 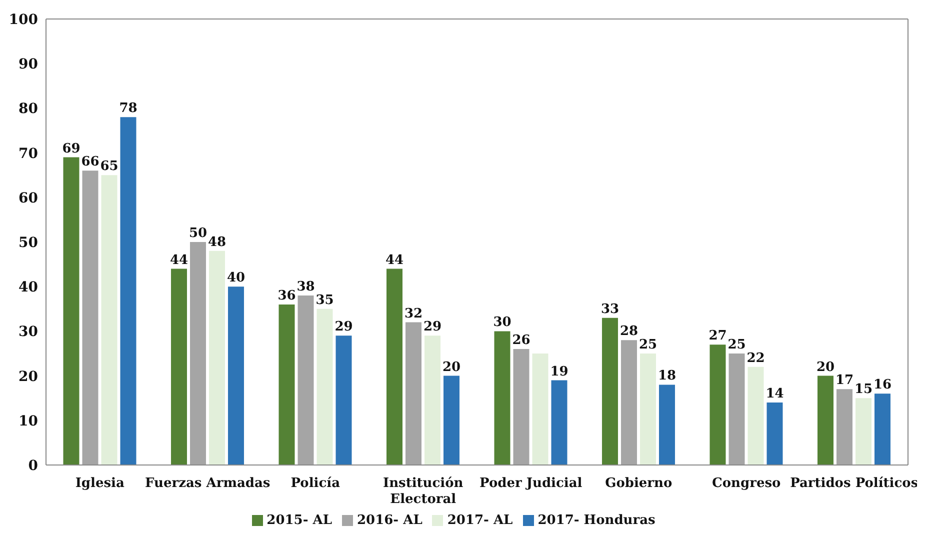 I want to click on data-label: 33, so click(x=610, y=309).